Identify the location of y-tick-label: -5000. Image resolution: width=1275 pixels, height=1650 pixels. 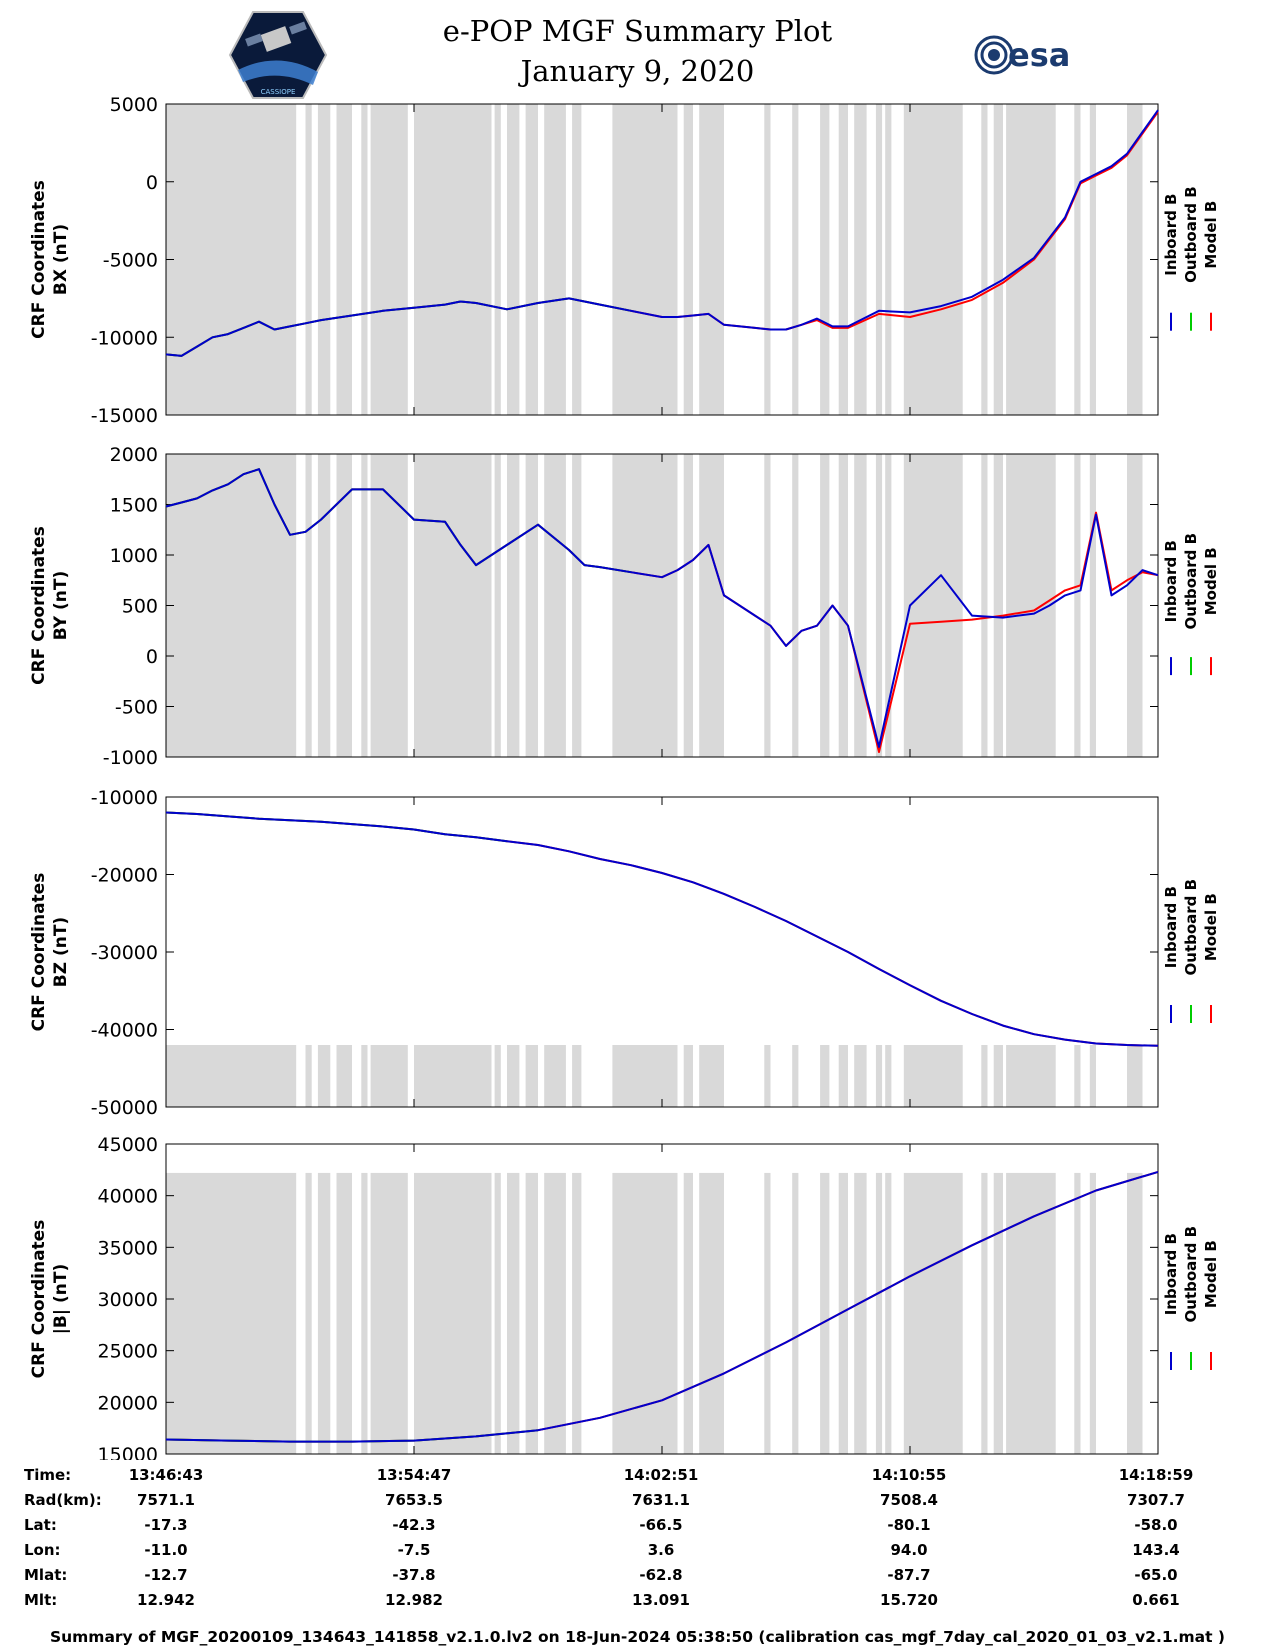
(130, 261).